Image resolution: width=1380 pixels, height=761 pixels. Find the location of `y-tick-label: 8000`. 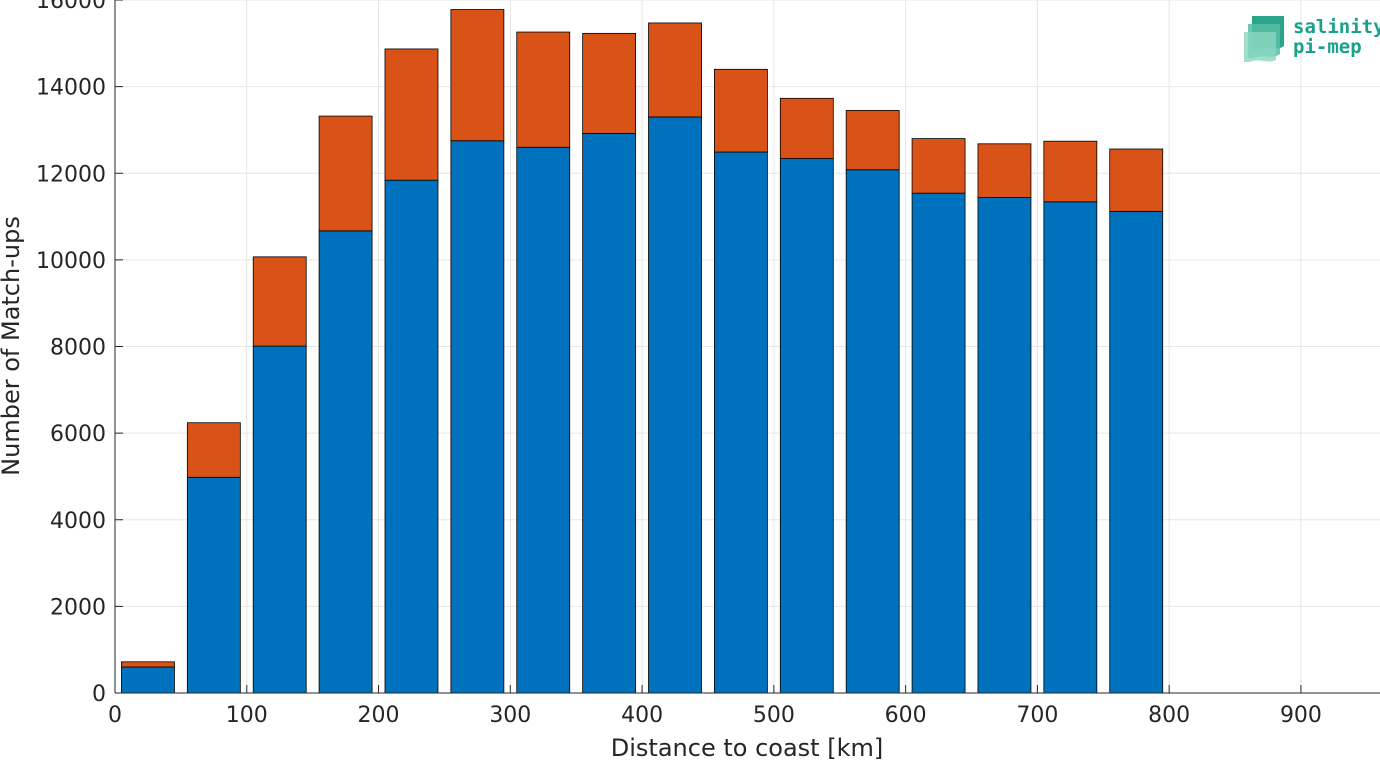

y-tick-label: 8000 is located at coordinates (78, 348).